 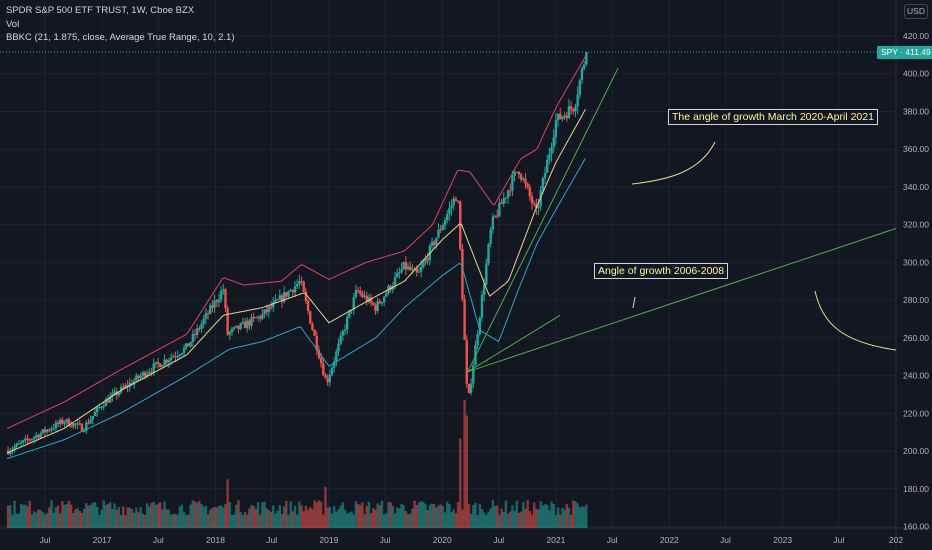 What do you see at coordinates (514, 343) in the screenshot?
I see `trend-line` at bounding box center [514, 343].